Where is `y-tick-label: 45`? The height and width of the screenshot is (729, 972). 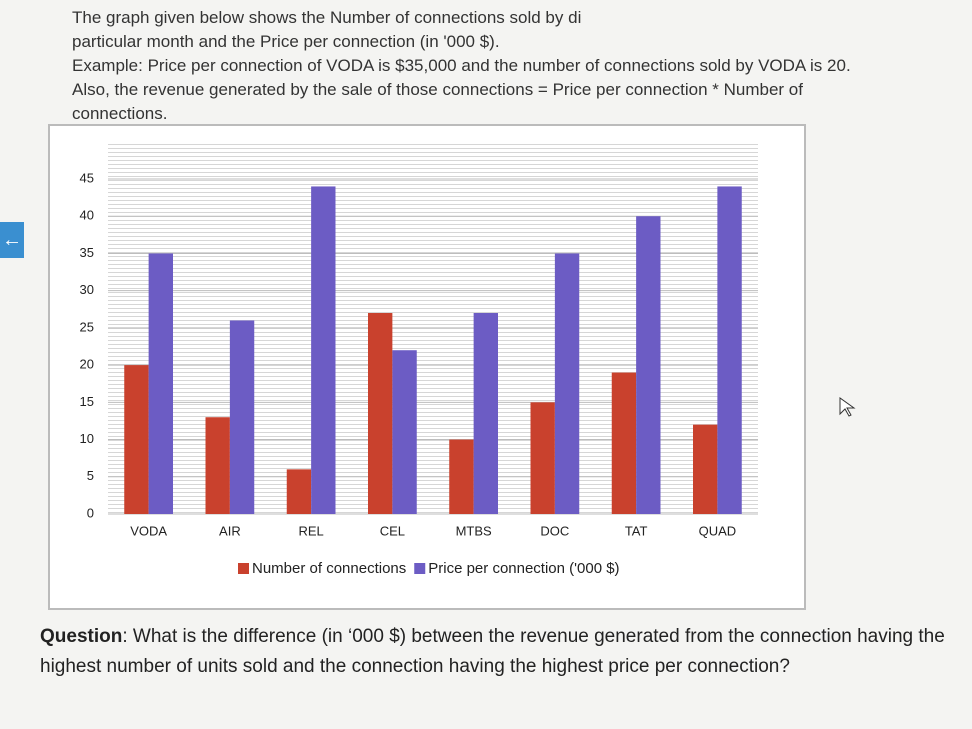 y-tick-label: 45 is located at coordinates (87, 177).